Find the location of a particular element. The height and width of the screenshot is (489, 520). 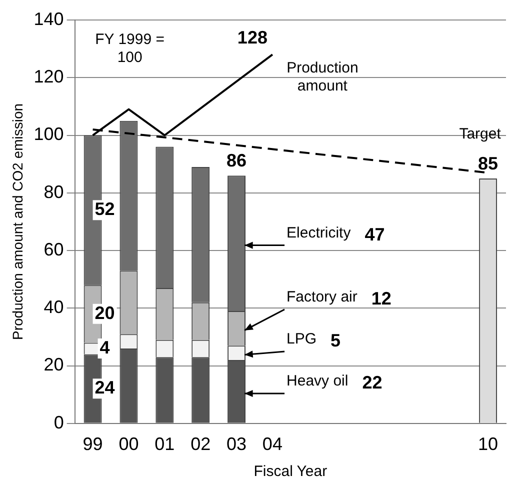

data-label: 52 is located at coordinates (104, 209).